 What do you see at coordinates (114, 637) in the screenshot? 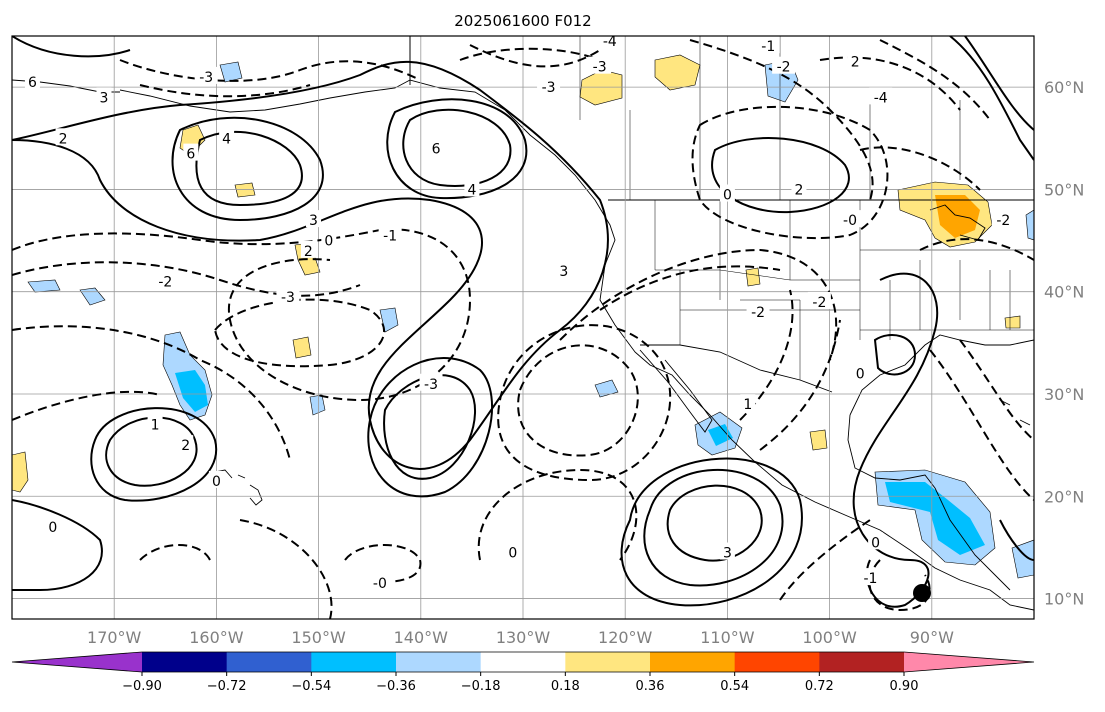
I see `lon-tick-label: 170°W` at bounding box center [114, 637].